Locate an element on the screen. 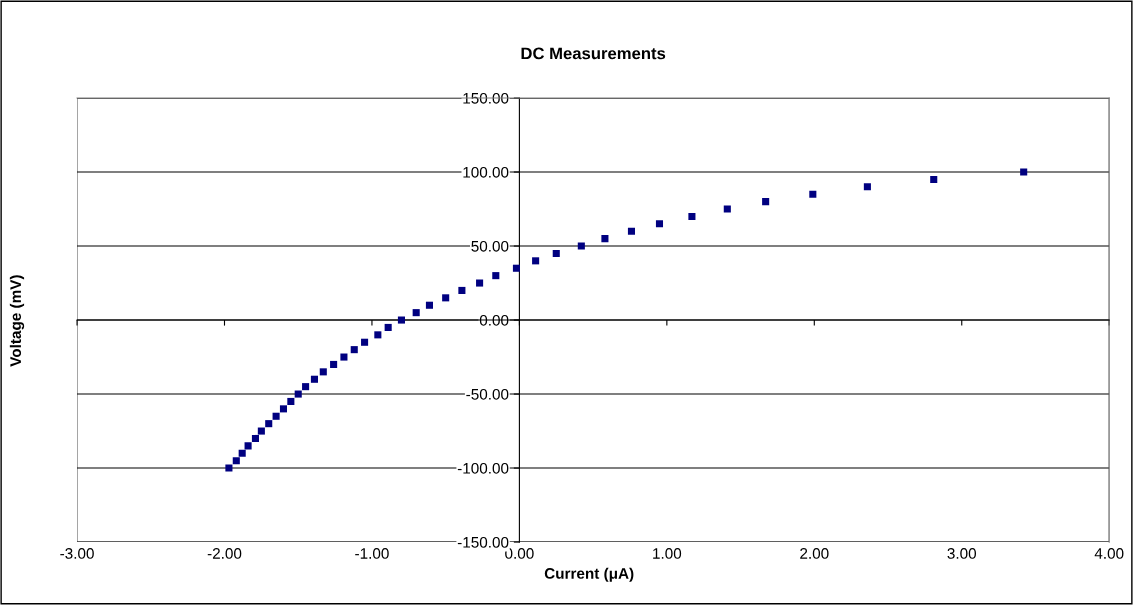 The image size is (1133, 605). x-tick-label: 1.00 is located at coordinates (667, 553).